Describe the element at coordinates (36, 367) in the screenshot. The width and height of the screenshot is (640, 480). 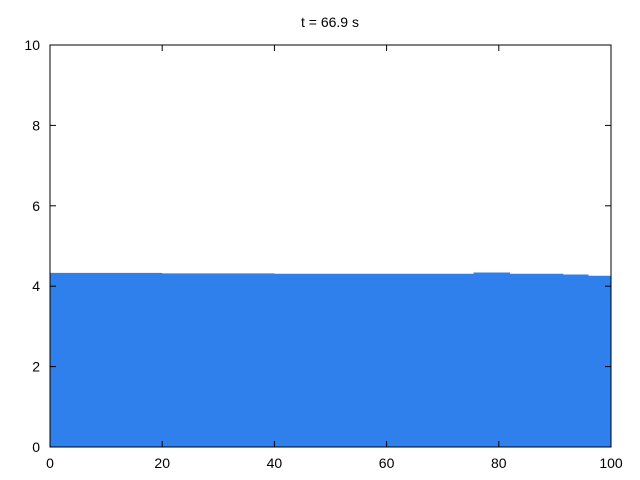
I see `y-tick-label: 2` at that location.